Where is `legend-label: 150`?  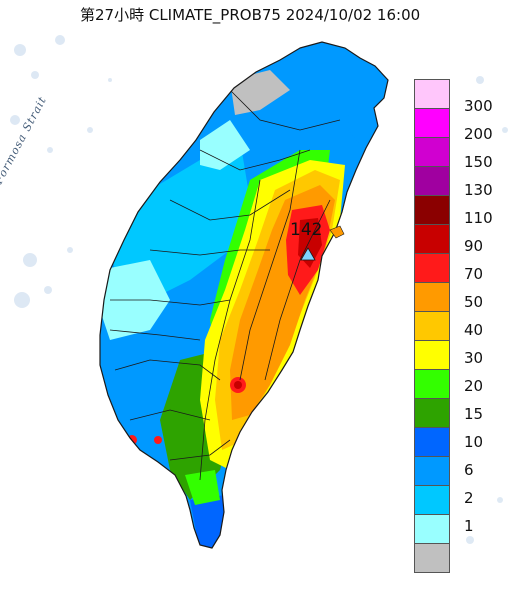 legend-label: 150 is located at coordinates (478, 162).